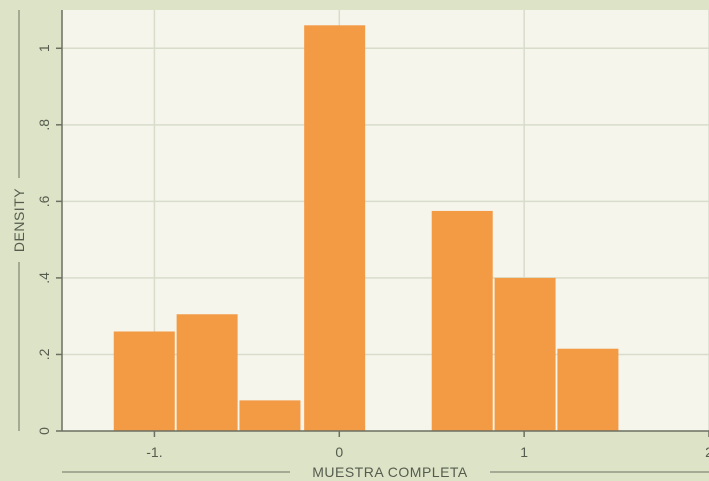 The width and height of the screenshot is (709, 481). I want to click on y-axis-ticks: 0 .2 .4 .6 .8 1, so click(49, 239).